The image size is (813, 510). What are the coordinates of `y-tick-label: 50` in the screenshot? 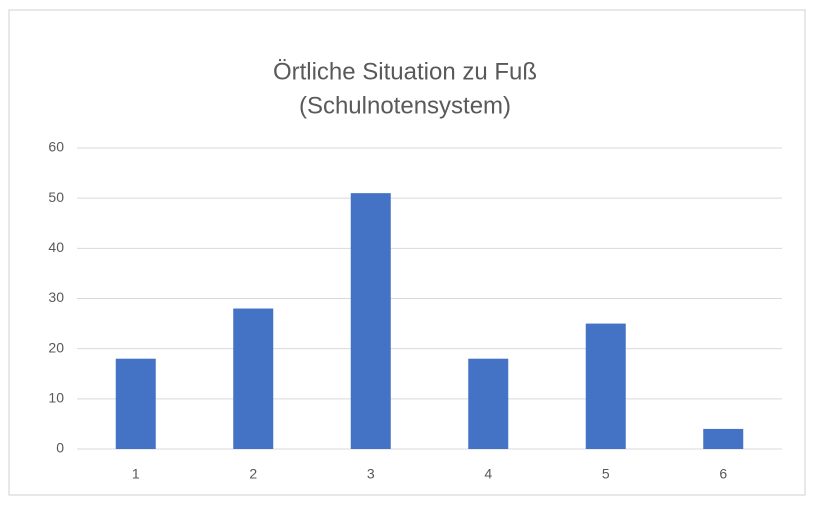 It's located at (56, 197).